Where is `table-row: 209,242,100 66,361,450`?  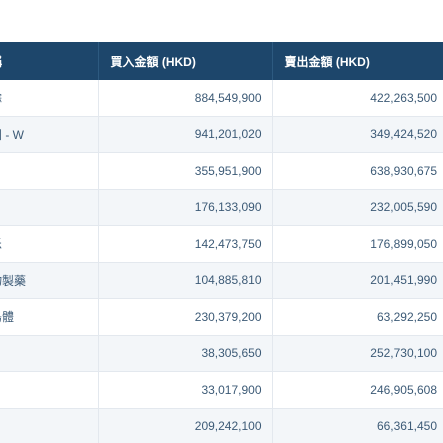
table-row: 209,242,100 66,361,450 is located at coordinates (221, 425).